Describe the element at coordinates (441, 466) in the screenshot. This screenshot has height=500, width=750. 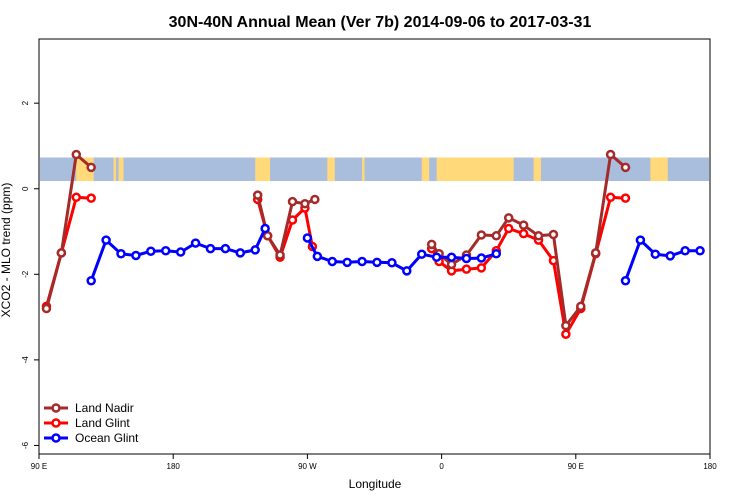
I see `x-tick-label: 0` at that location.